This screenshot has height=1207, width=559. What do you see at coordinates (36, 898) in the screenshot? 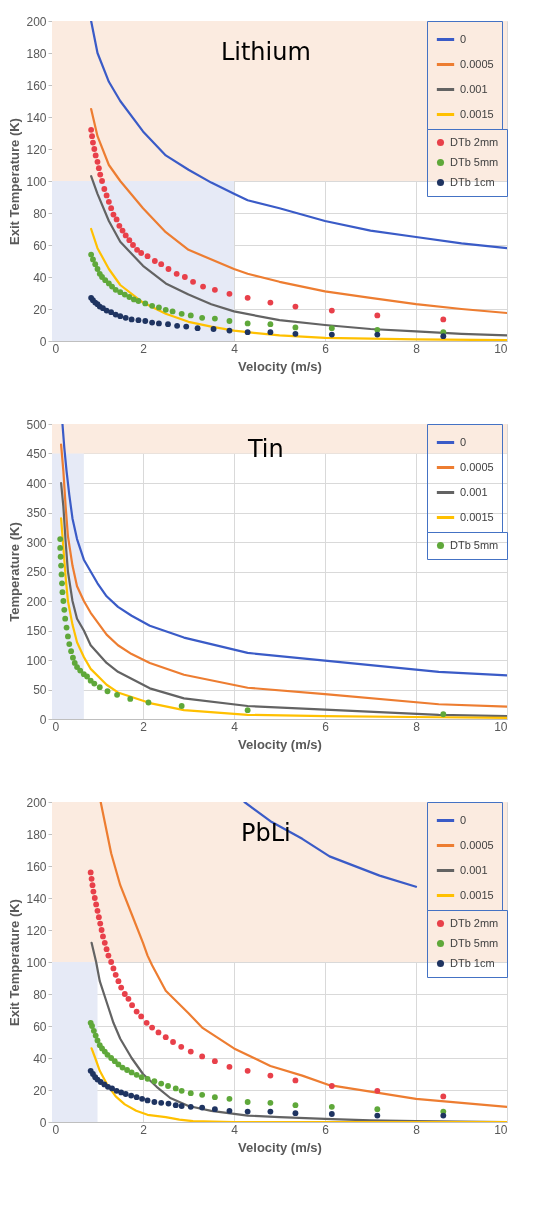
I see `y-tick-label: 140` at bounding box center [36, 898].